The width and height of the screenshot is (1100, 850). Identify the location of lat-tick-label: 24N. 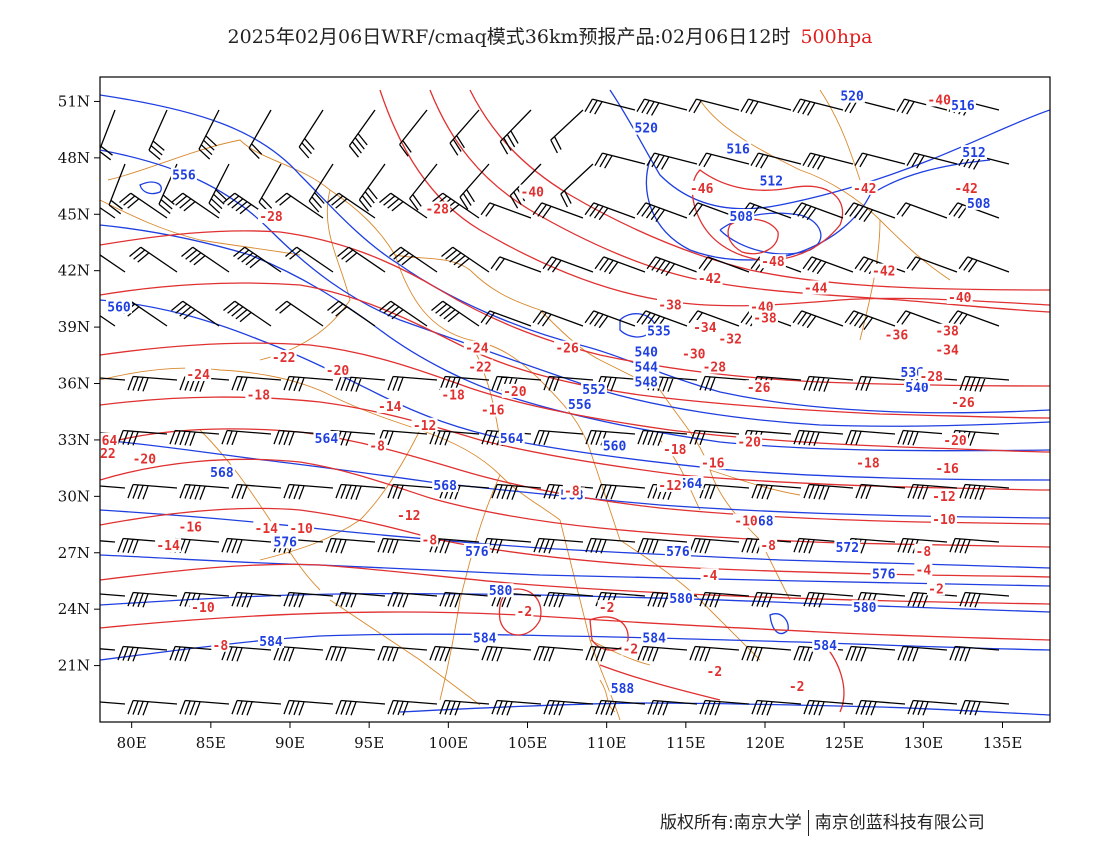
(74, 609).